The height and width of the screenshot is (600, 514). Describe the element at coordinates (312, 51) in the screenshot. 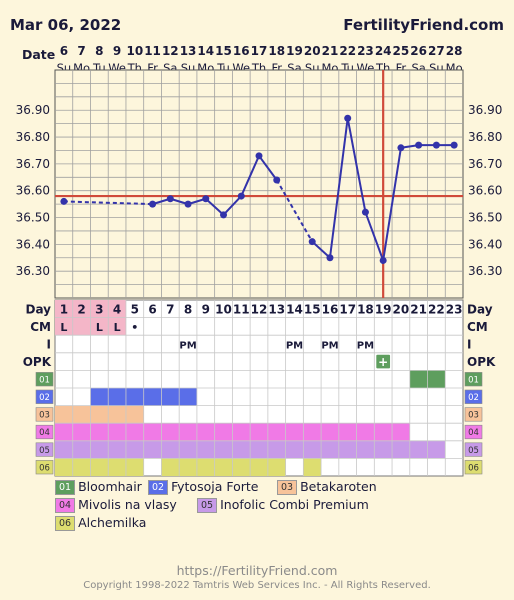

I see `date-number: 20` at that location.